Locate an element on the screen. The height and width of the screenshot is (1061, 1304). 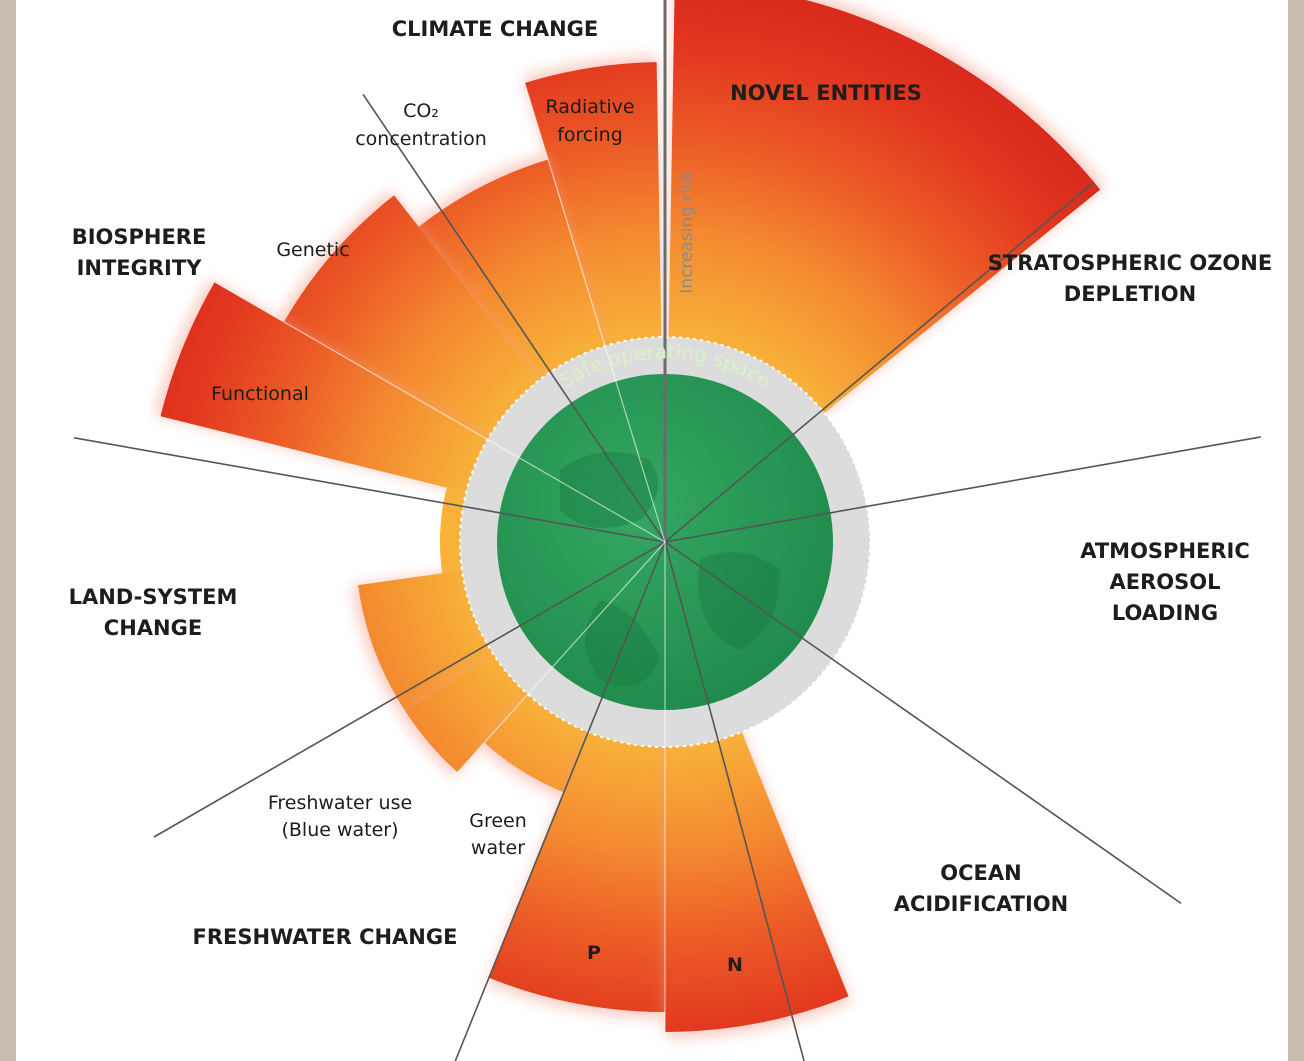
increasing-risk-label: Increasing risk is located at coordinates (687, 232).